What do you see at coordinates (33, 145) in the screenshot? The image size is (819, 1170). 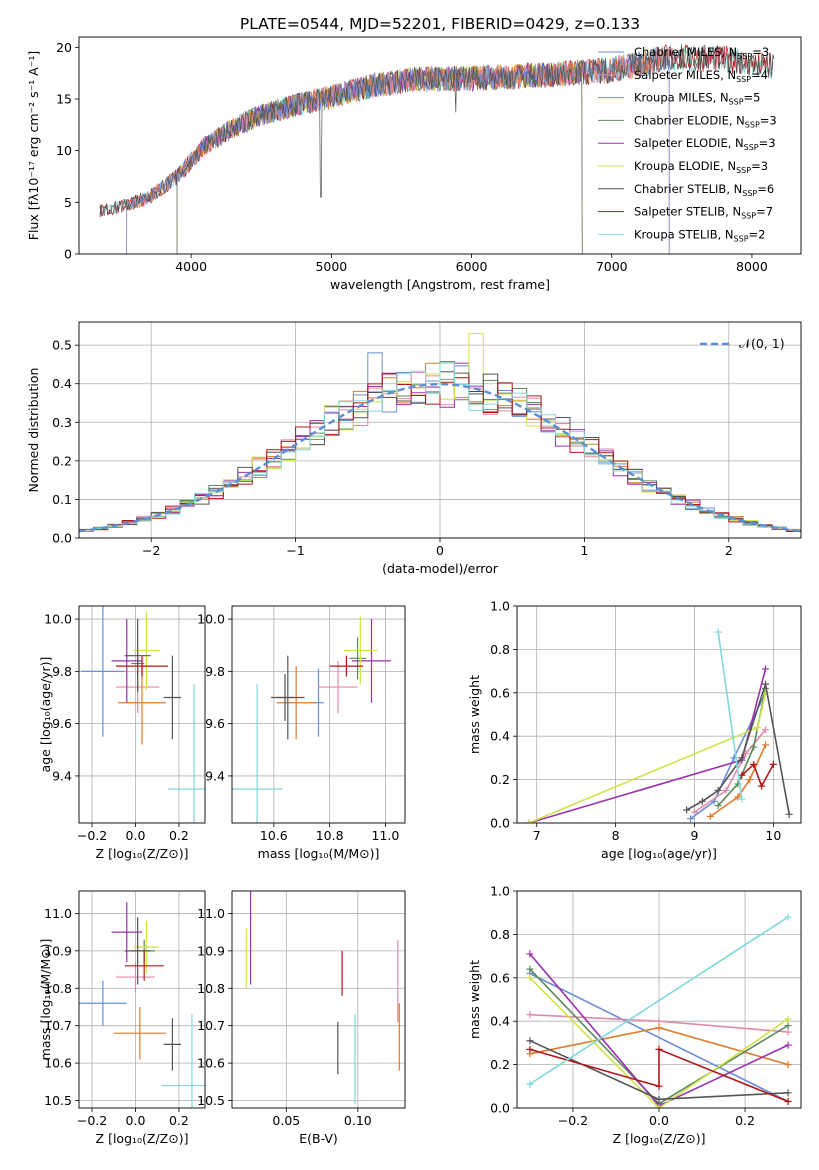 I see `spectrum-ylabel: Flux [fλ10⁻¹⁷ erg cm⁻² s⁻¹ A⁻¹]` at bounding box center [33, 145].